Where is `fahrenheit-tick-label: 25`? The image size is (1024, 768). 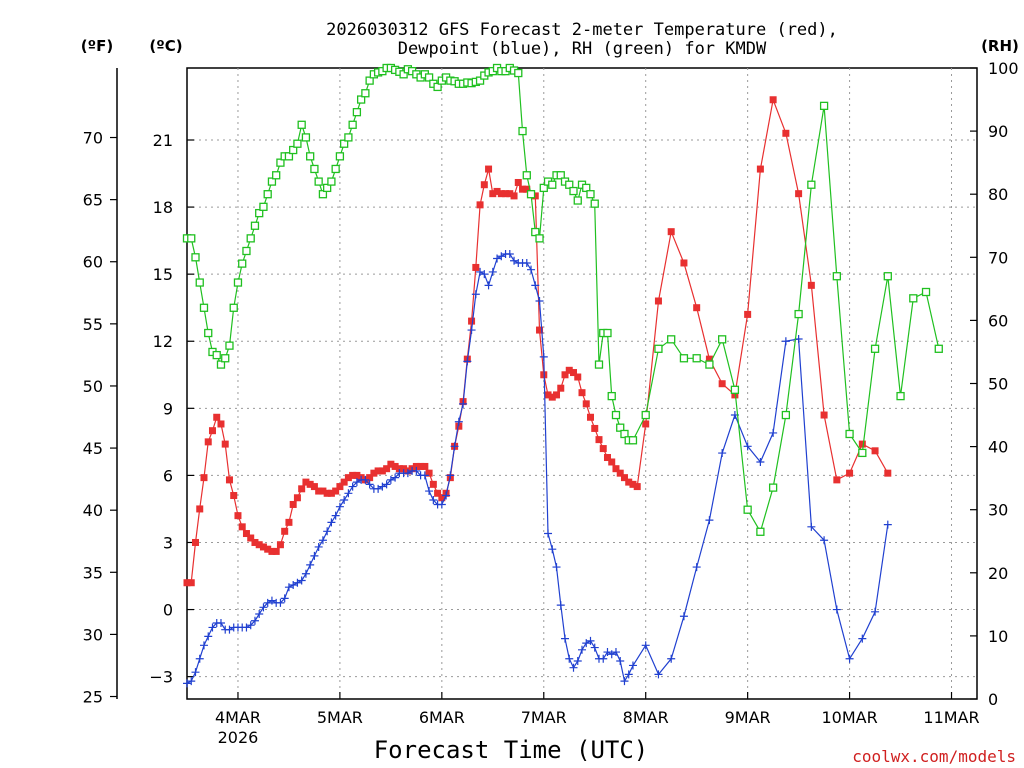 fahrenheit-tick-label: 25 is located at coordinates (93, 697).